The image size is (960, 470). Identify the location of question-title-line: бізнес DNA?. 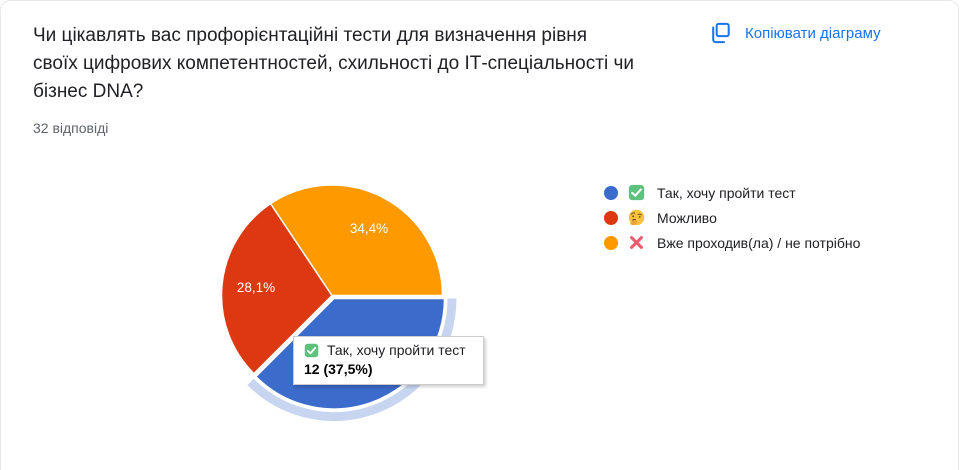
(88, 91).